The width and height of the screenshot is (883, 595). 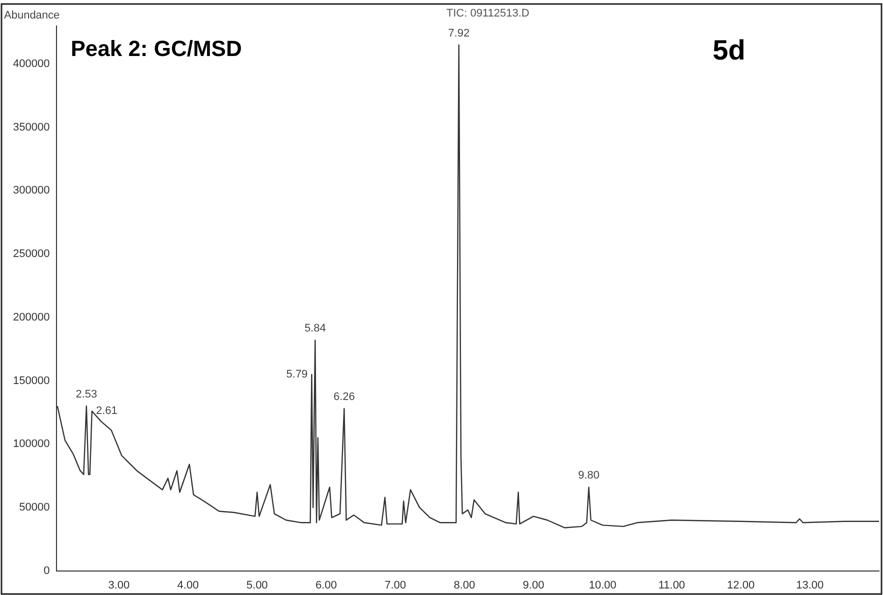 What do you see at coordinates (672, 585) in the screenshot?
I see `x-tick-label: 11.00` at bounding box center [672, 585].